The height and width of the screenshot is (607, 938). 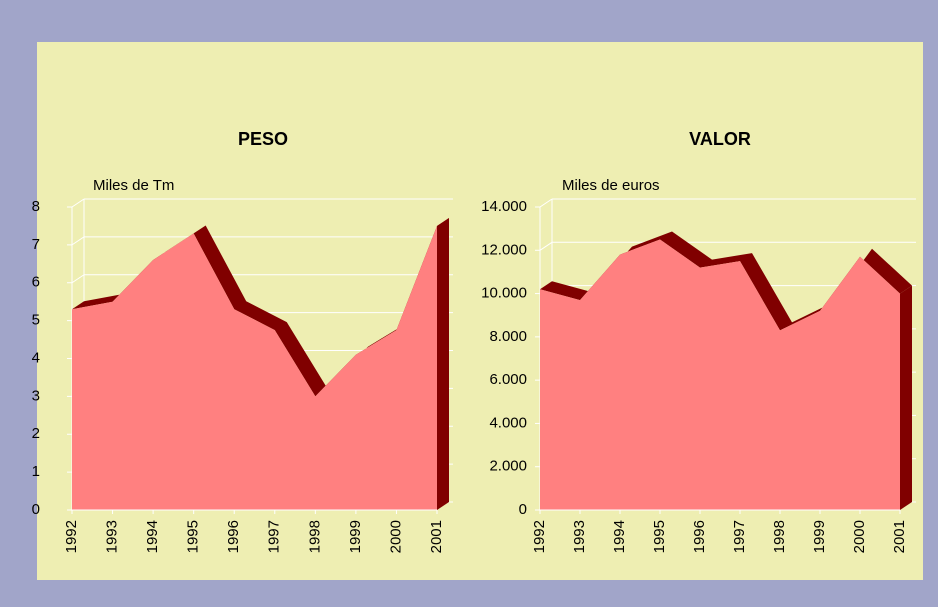 What do you see at coordinates (504, 293) in the screenshot?
I see `y-tick-label: 10.000` at bounding box center [504, 293].